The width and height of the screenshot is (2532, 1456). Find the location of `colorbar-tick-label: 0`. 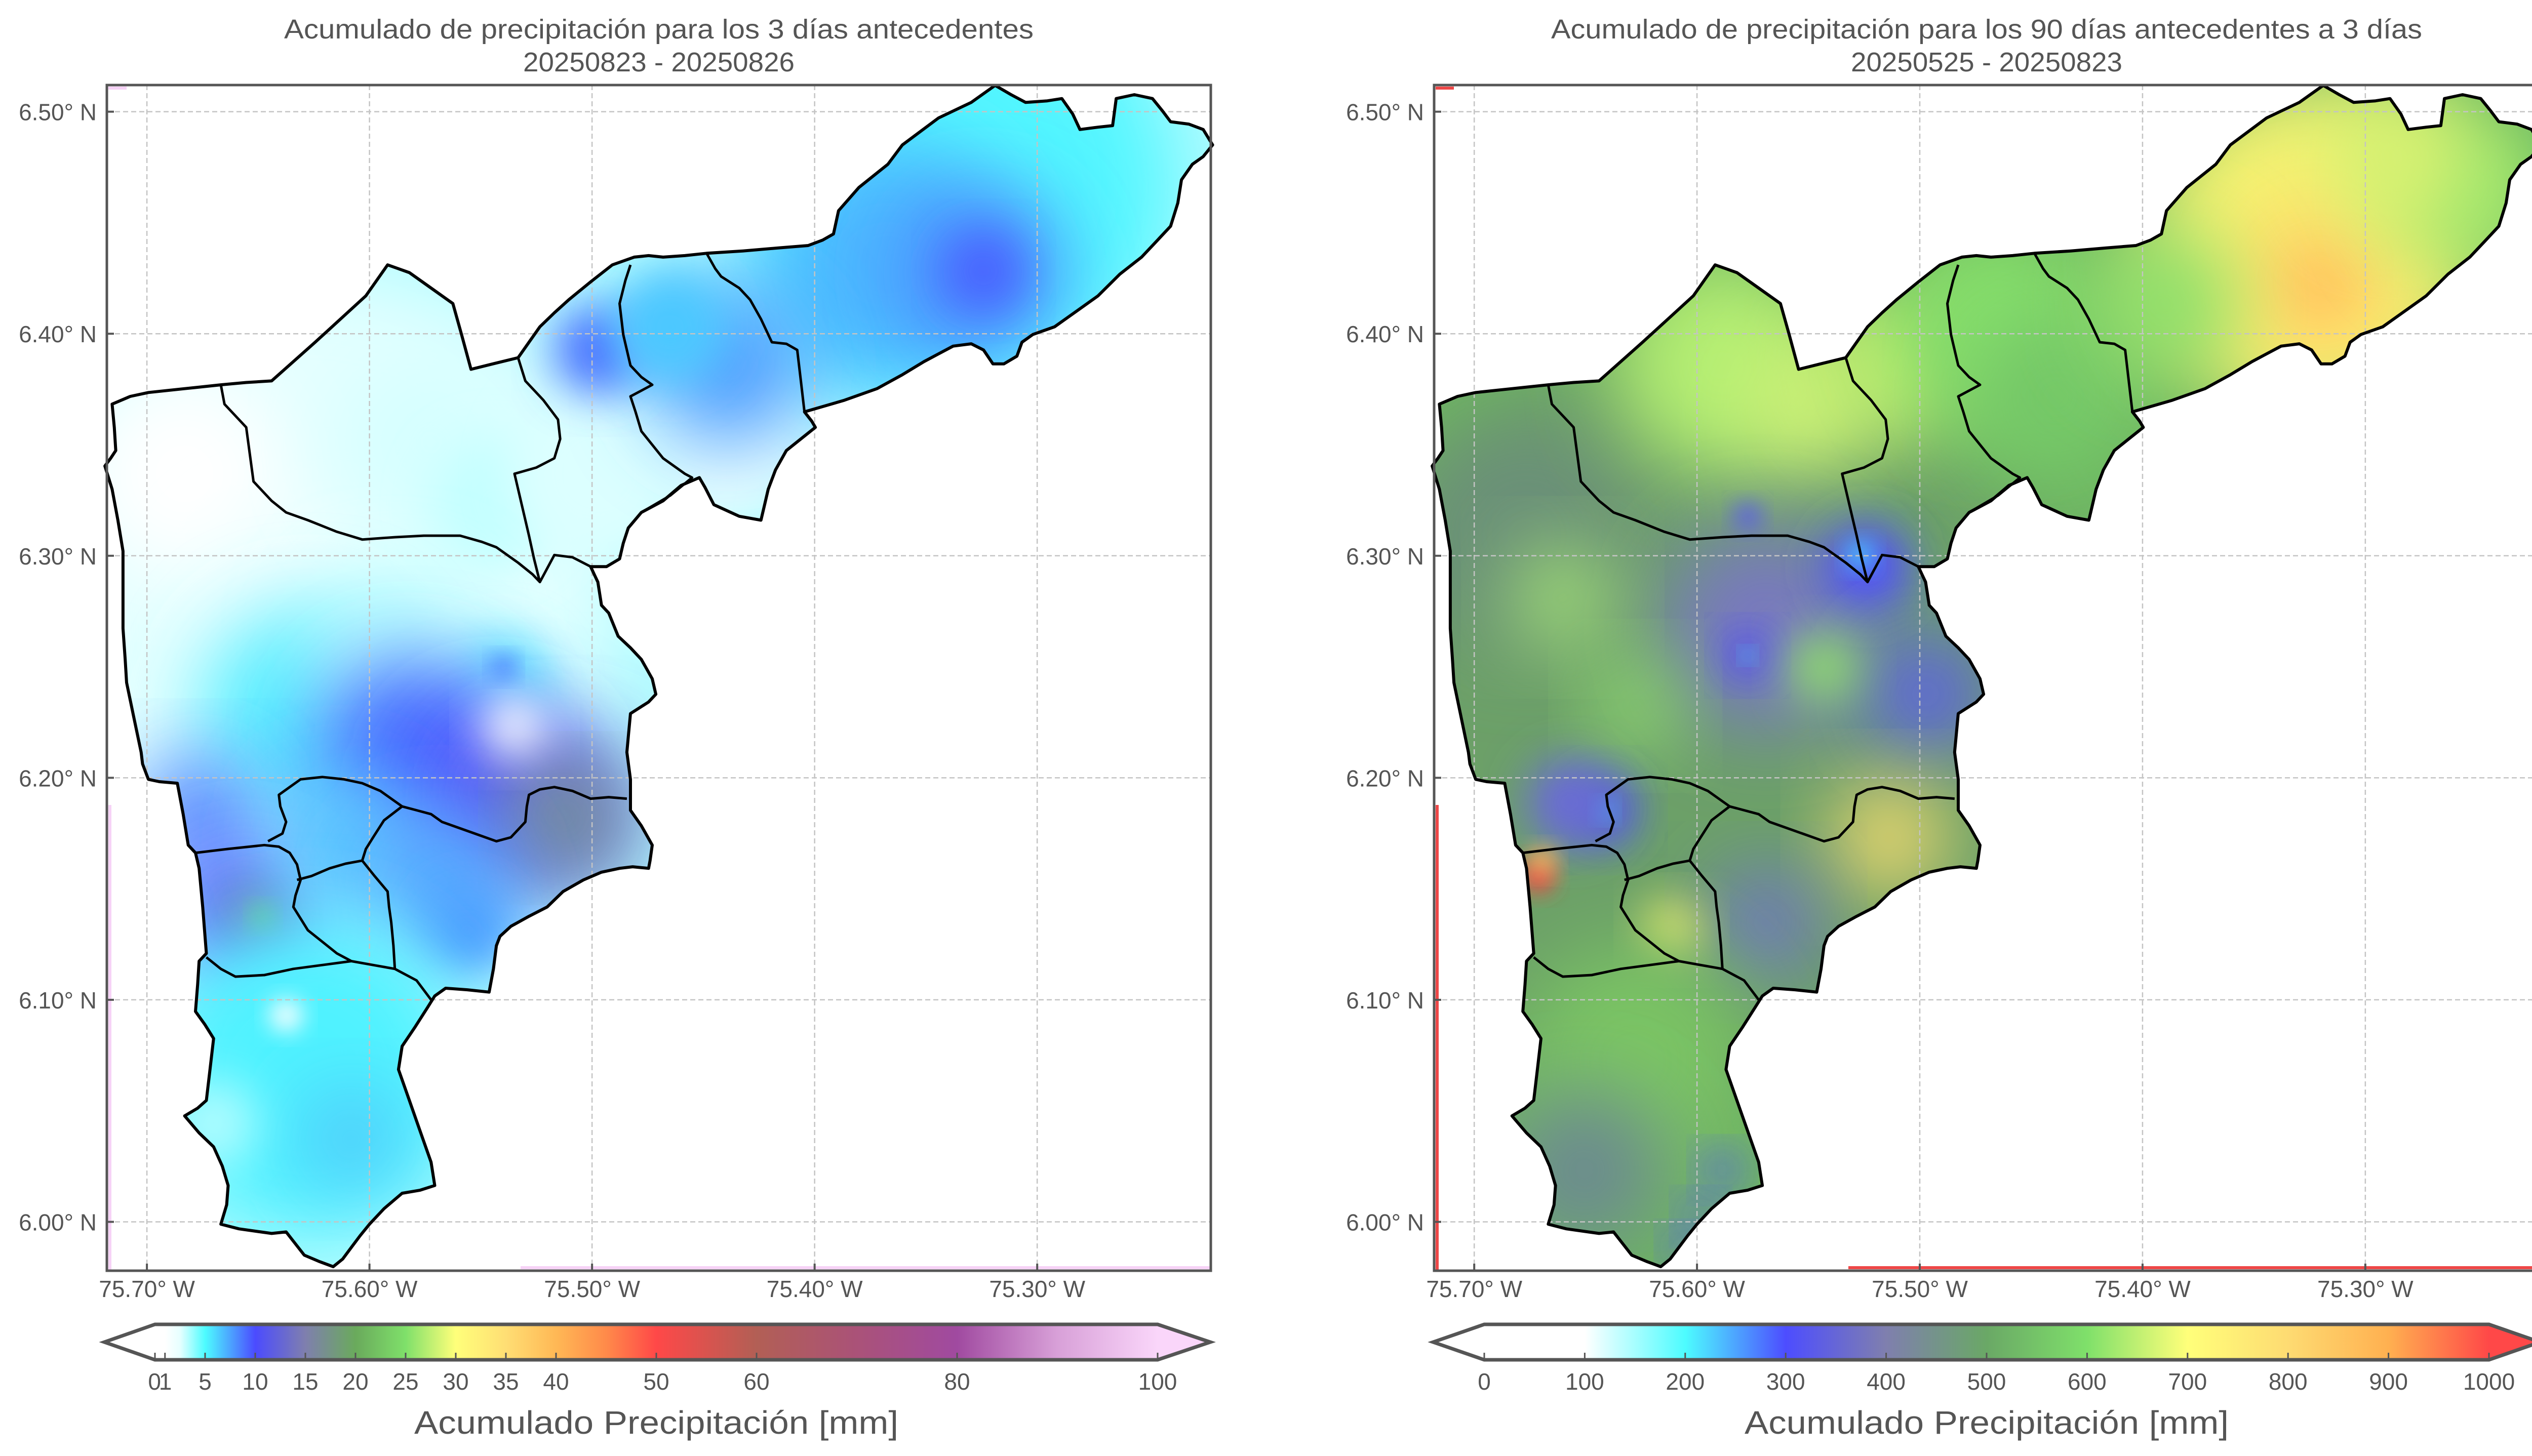

colorbar-tick-label: 0 is located at coordinates (154, 1381).